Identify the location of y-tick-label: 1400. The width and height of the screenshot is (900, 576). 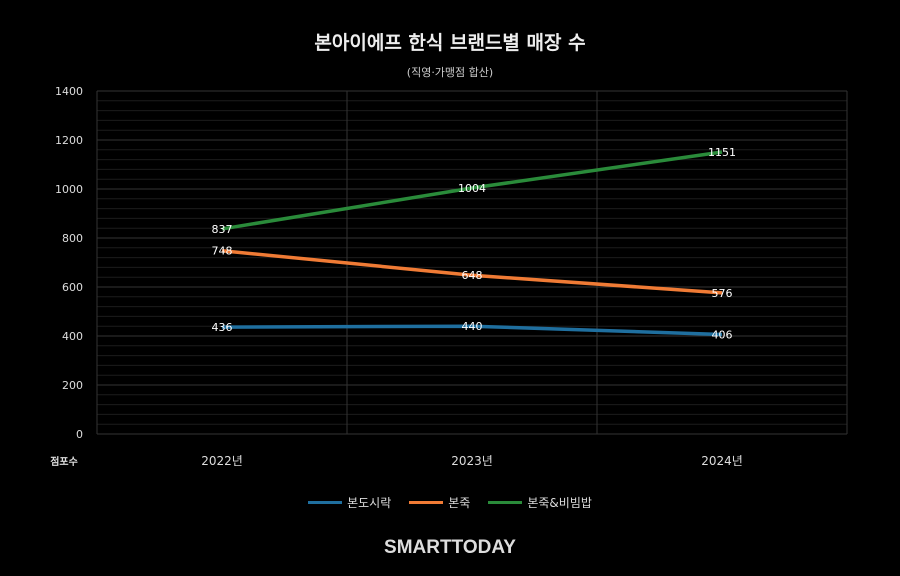
(69, 91).